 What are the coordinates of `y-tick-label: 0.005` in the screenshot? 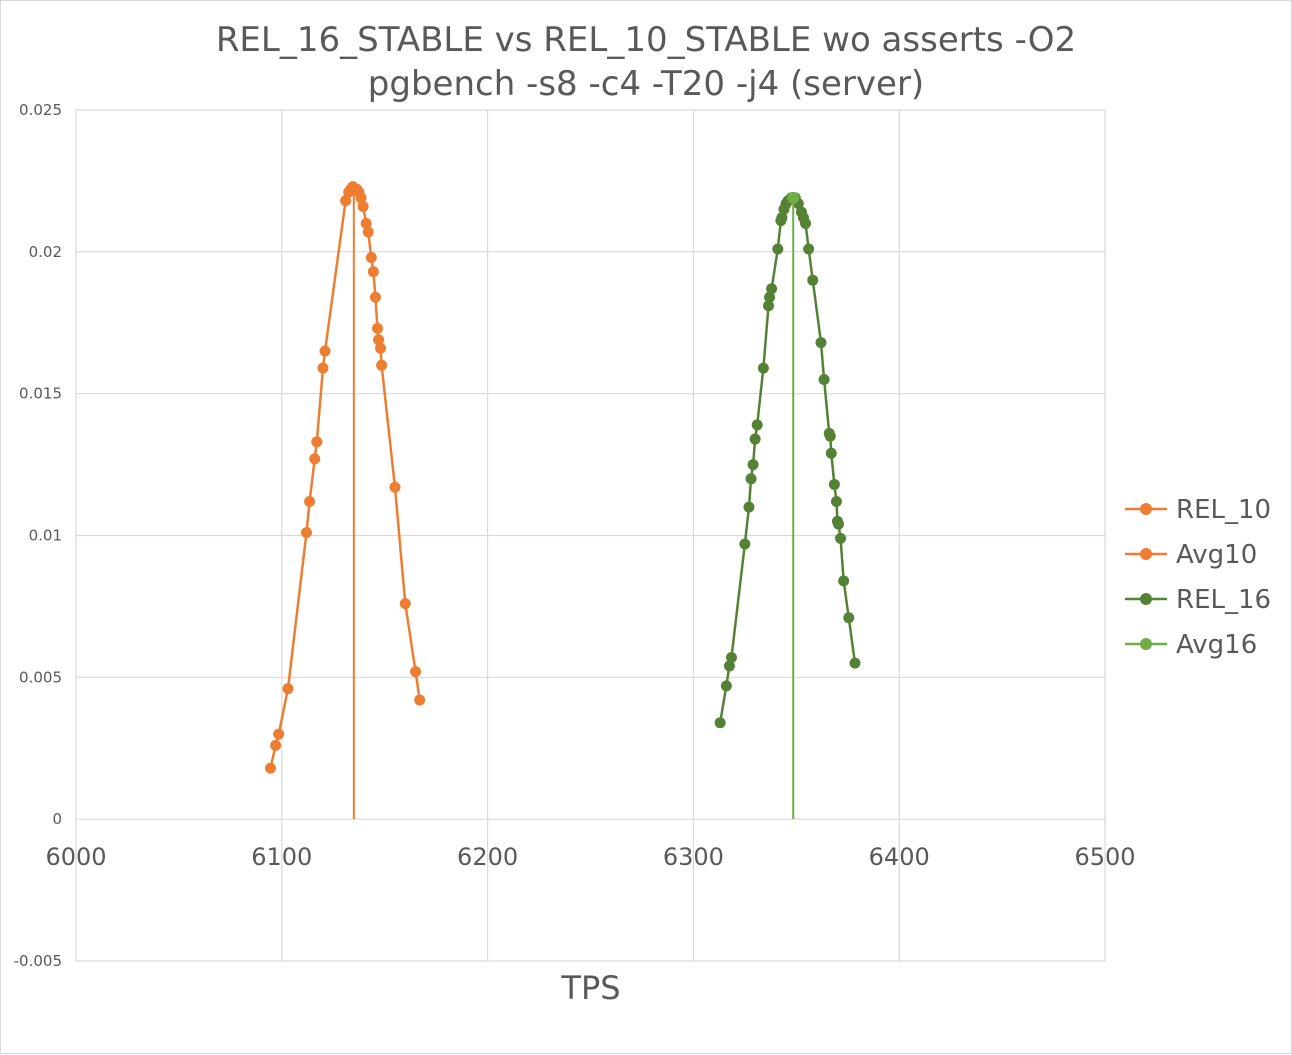 It's located at (40, 677).